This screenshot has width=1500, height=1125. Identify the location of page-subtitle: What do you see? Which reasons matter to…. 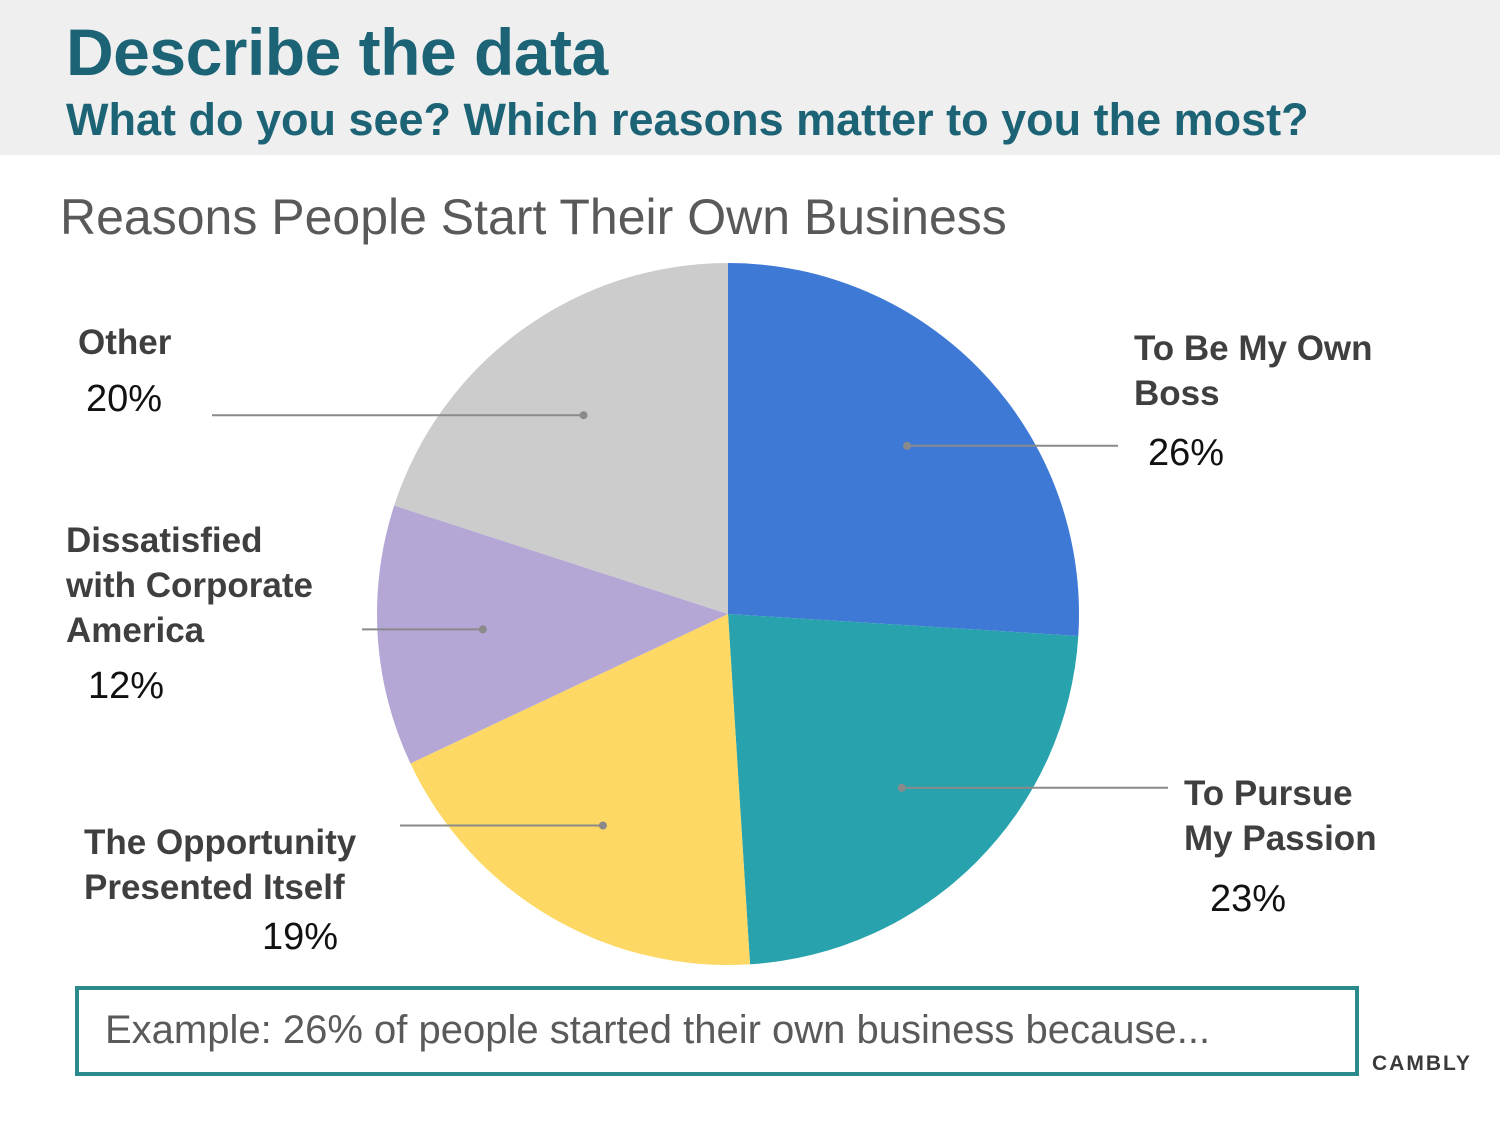
(687, 119).